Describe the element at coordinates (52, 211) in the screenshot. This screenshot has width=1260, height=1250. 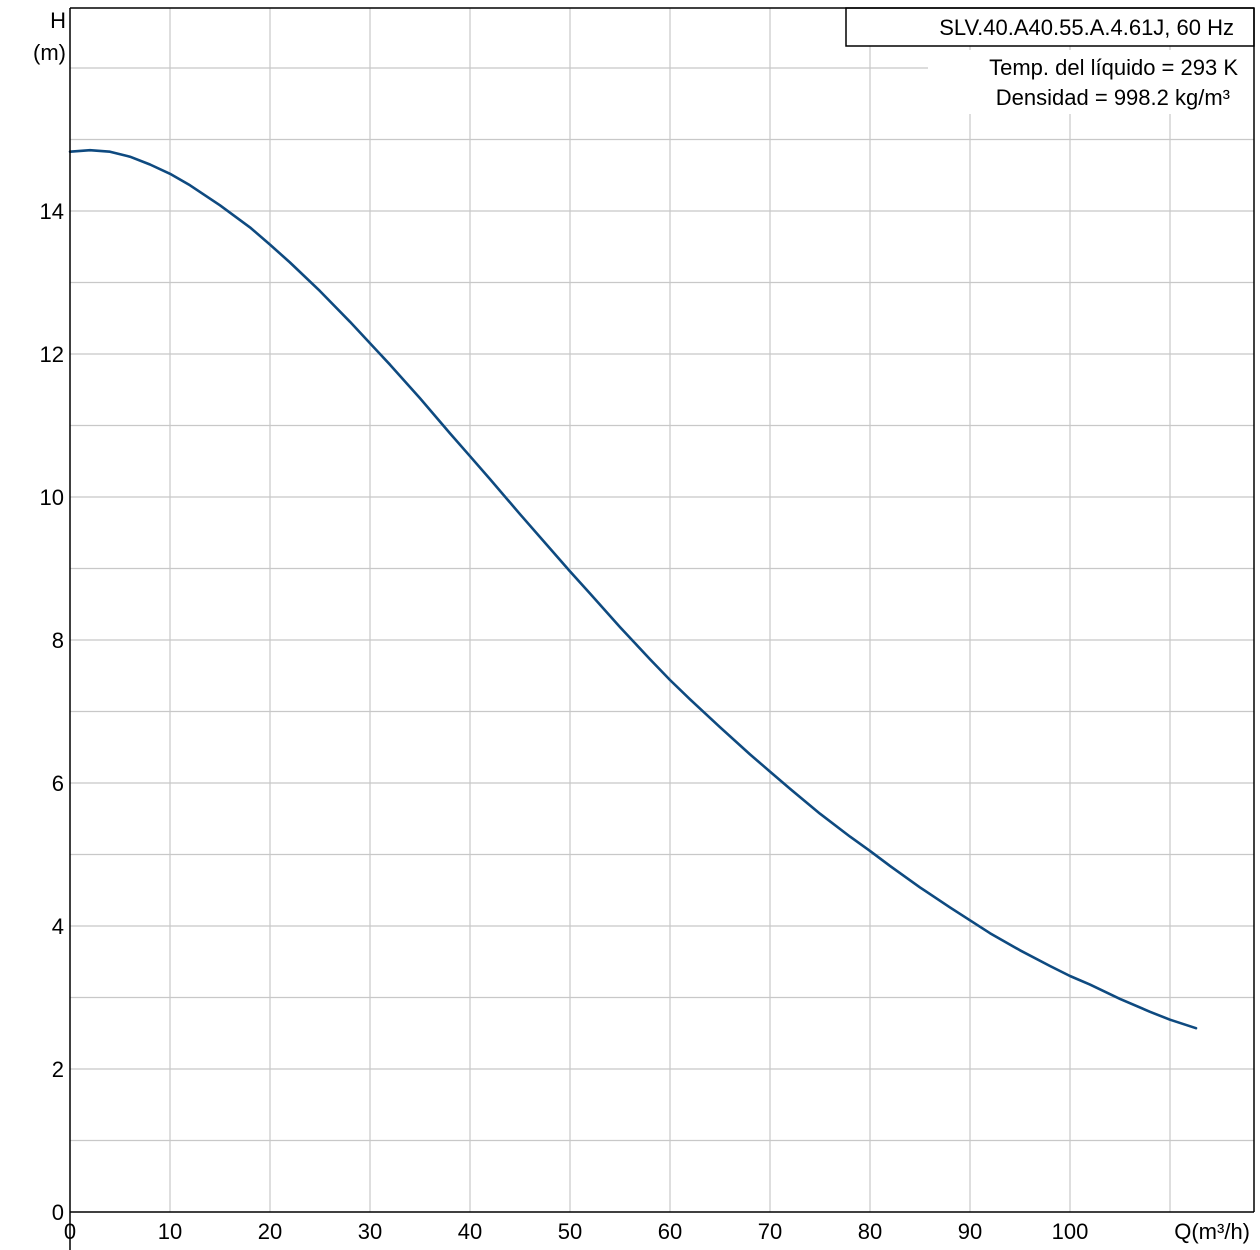
I see `y-tick-label: 14` at that location.